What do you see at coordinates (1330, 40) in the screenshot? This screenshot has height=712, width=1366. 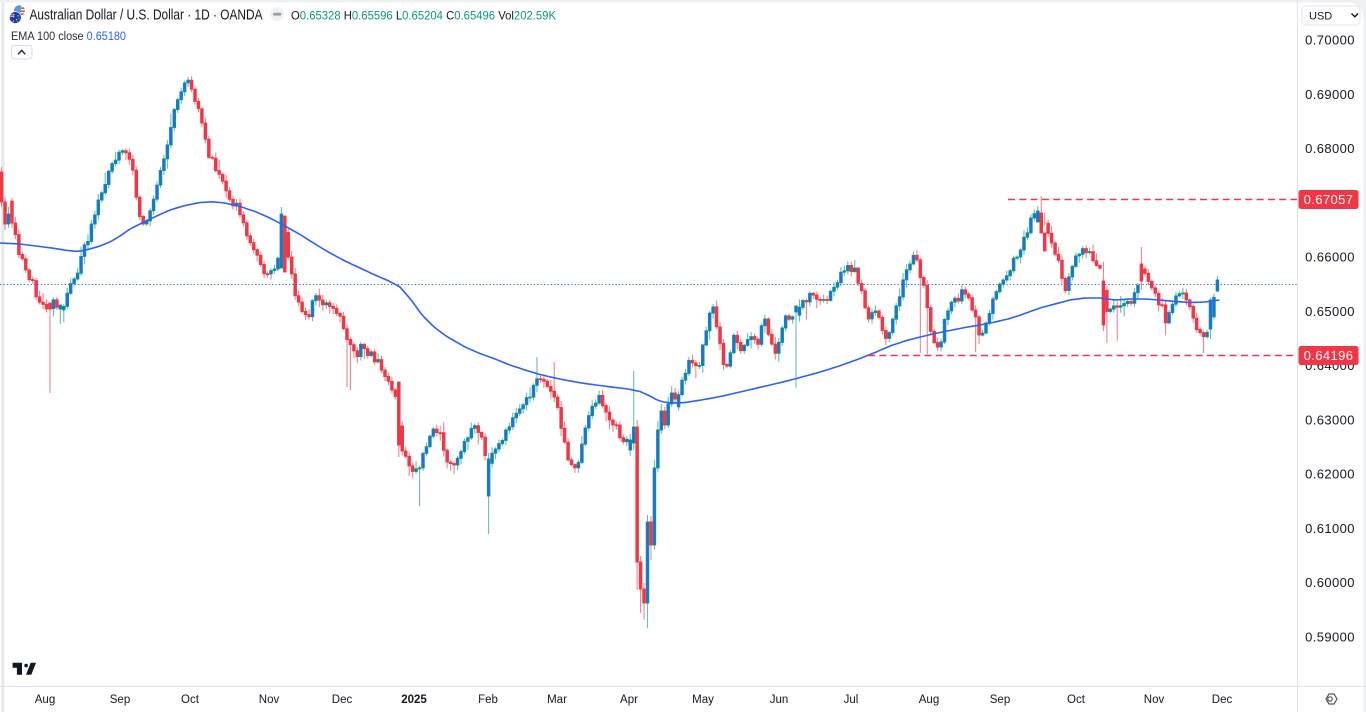 I see `svg-text: 0.70000` at bounding box center [1330, 40].